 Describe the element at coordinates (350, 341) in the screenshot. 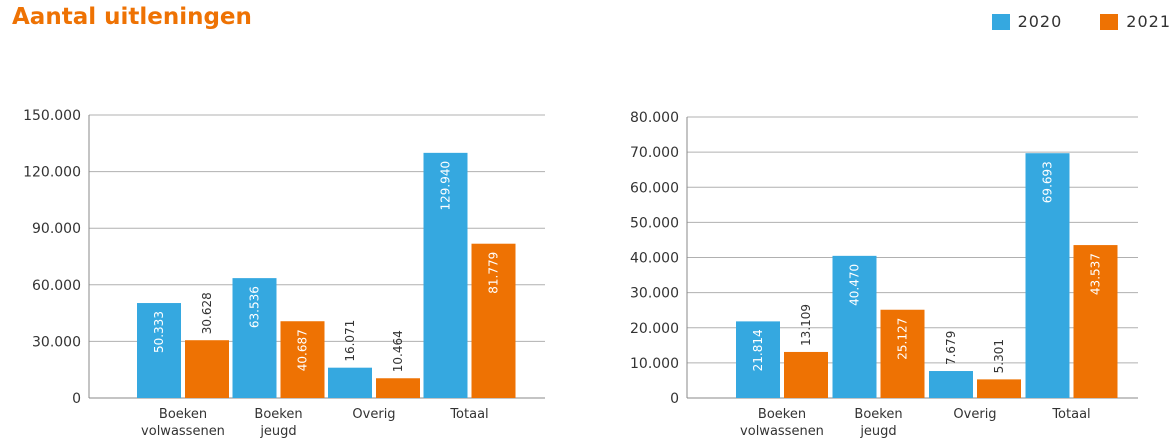

I see `data-label: 16.071` at that location.